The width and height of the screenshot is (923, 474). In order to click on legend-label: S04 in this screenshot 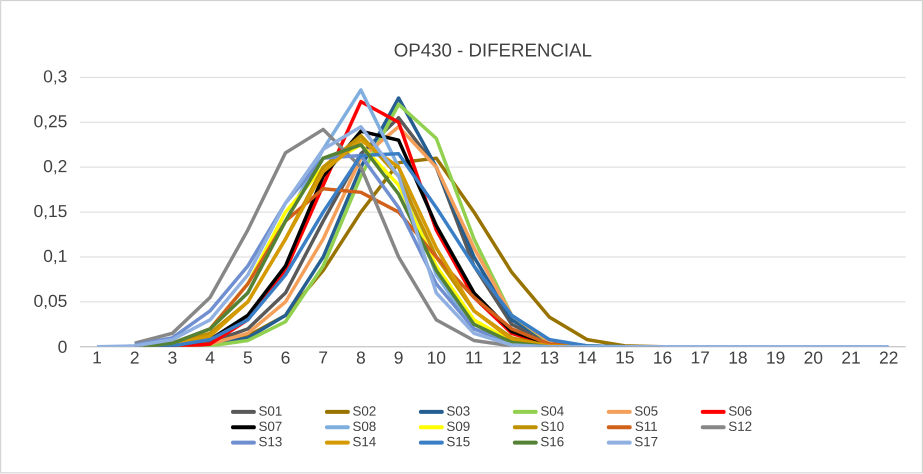, I will do `click(552, 411)`.